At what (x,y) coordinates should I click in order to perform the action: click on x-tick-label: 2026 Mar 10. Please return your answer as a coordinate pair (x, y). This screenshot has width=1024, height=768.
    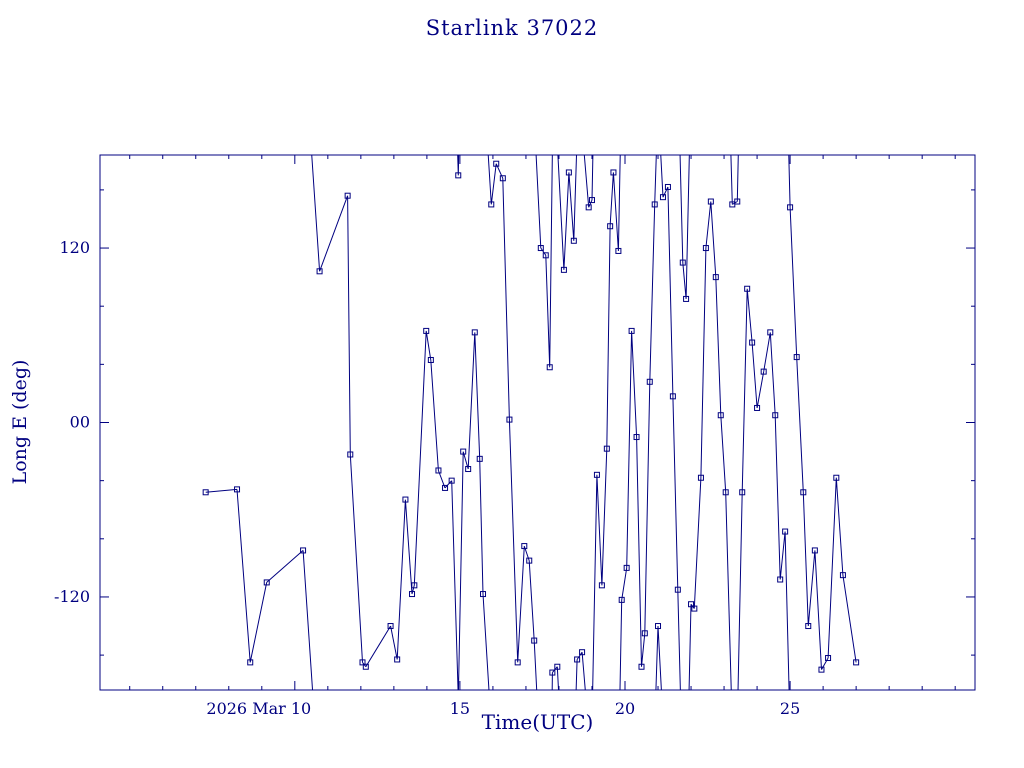
    Looking at the image, I should click on (258, 708).